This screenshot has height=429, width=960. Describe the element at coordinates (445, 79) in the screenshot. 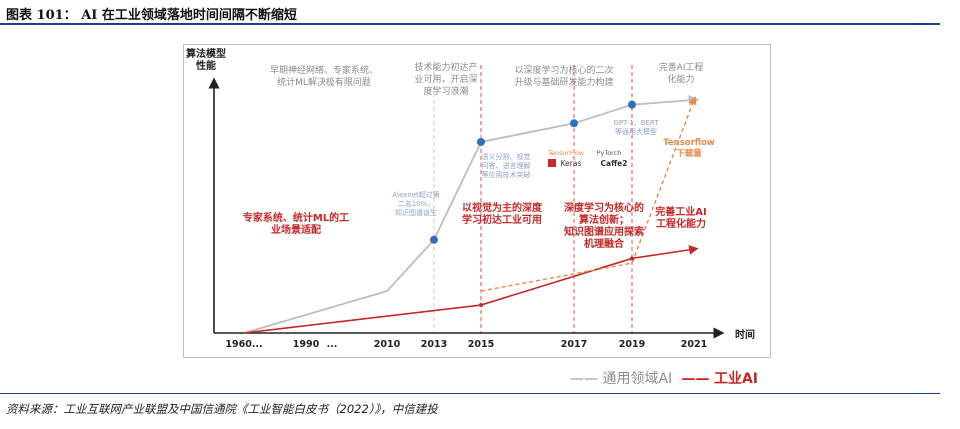

I see `era-label: 技术能力初达产业可用，开启深度学习浪潮` at that location.